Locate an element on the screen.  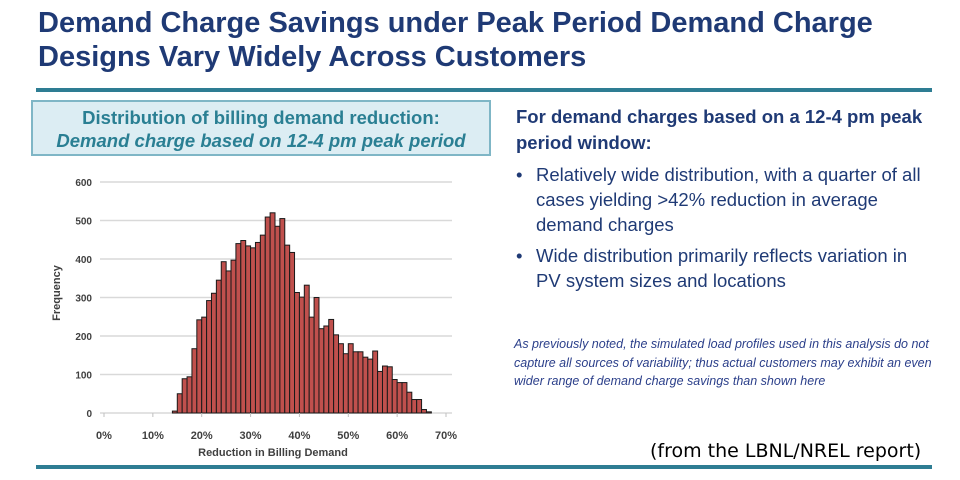
x-tick-label: 50% is located at coordinates (348, 436).